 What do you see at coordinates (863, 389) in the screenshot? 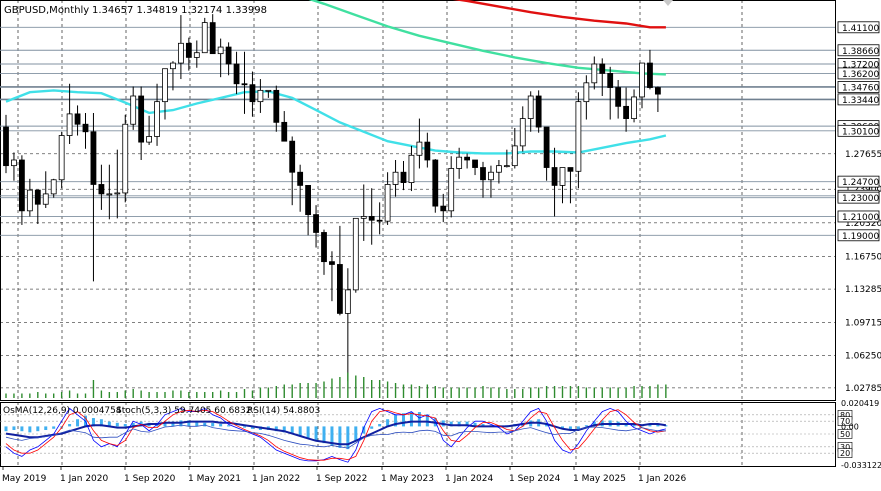
I see `price-tick-label: 1.02785` at bounding box center [863, 389].